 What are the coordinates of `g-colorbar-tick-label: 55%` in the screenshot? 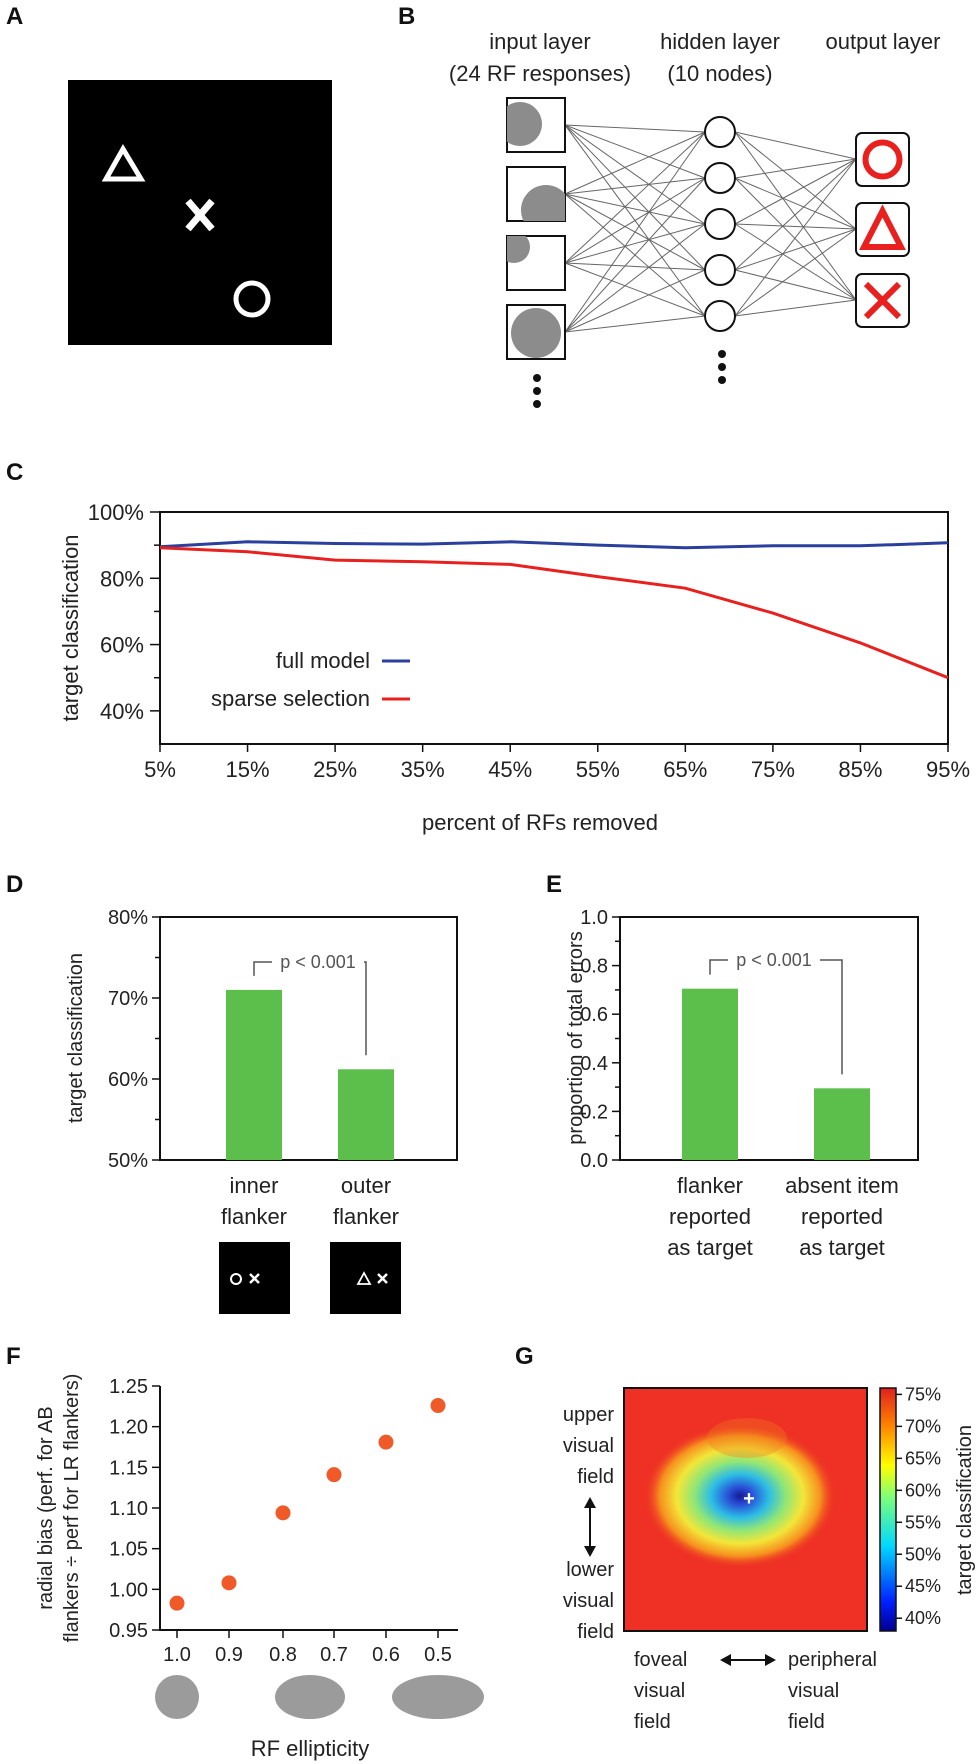 It's located at (923, 1522).